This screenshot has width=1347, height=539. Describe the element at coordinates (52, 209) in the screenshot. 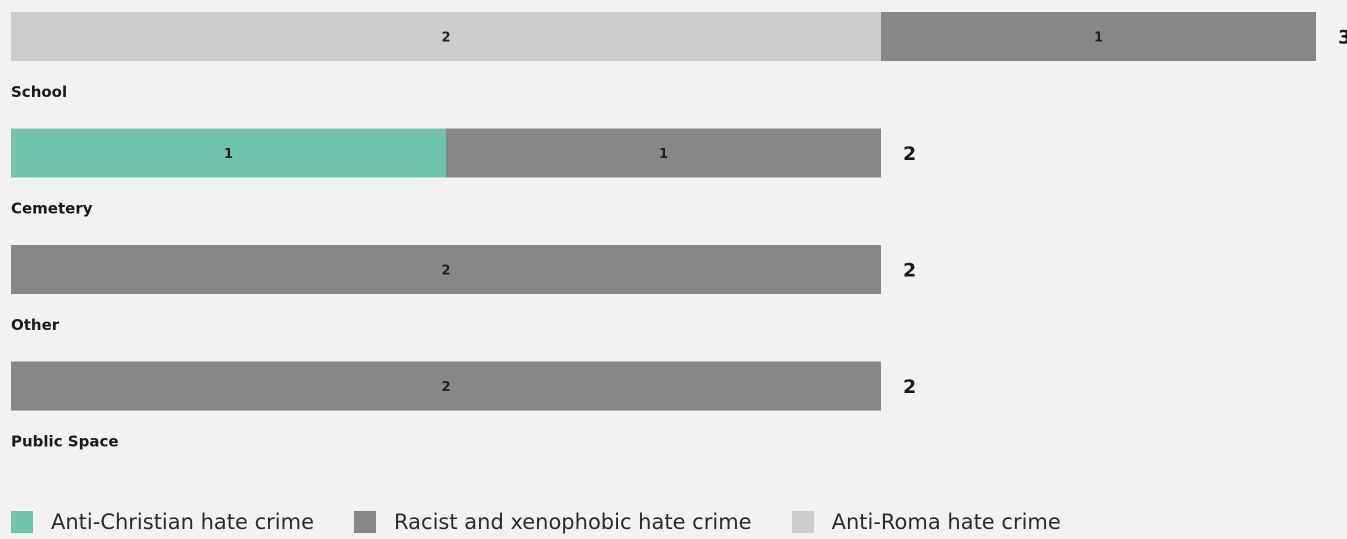

I see `category-label-cemetery: Cemetery` at that location.